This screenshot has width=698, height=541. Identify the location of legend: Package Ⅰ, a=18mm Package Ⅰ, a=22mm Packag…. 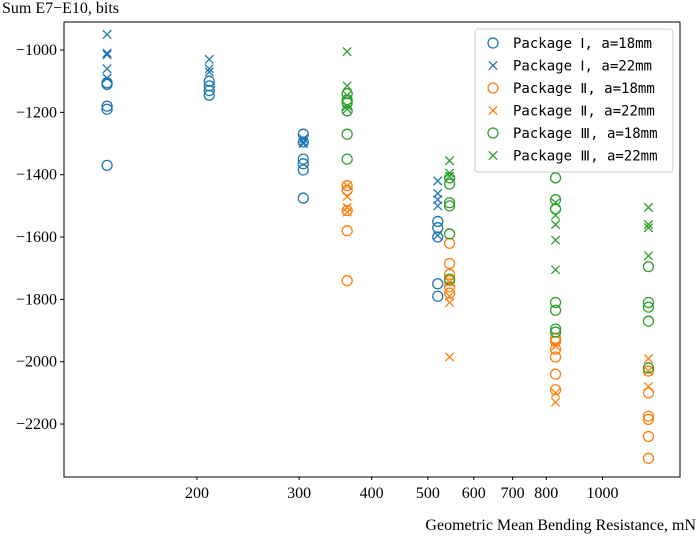
(574, 100).